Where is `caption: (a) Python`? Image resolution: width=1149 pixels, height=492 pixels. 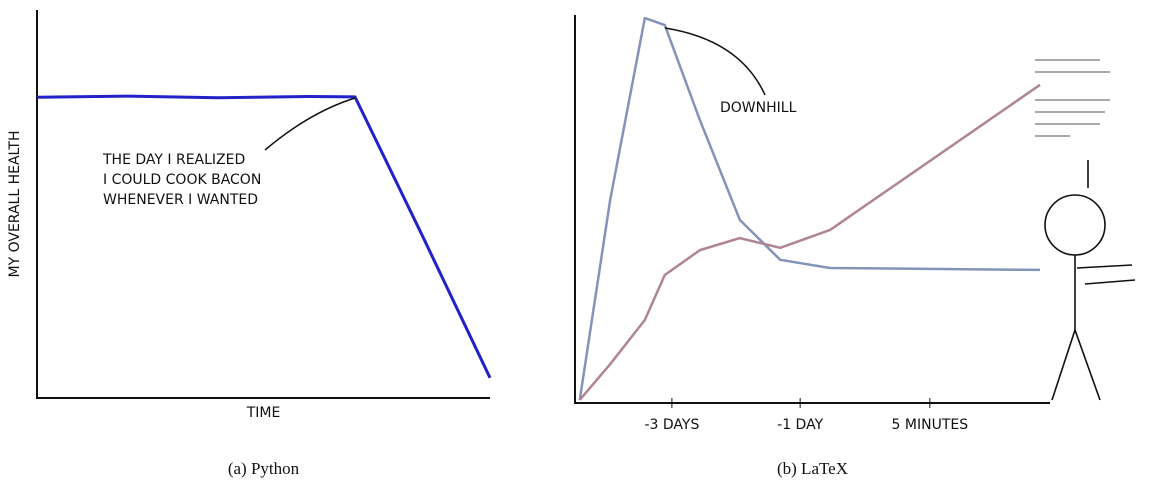 caption: (a) Python is located at coordinates (264, 468).